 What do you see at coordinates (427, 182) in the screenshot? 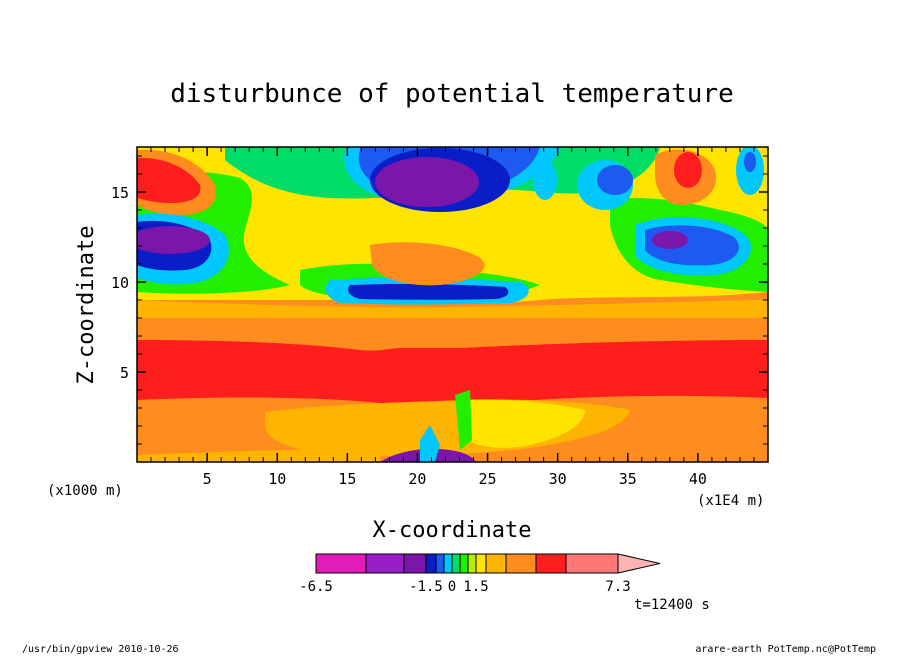
I see `field-purple-top` at bounding box center [427, 182].